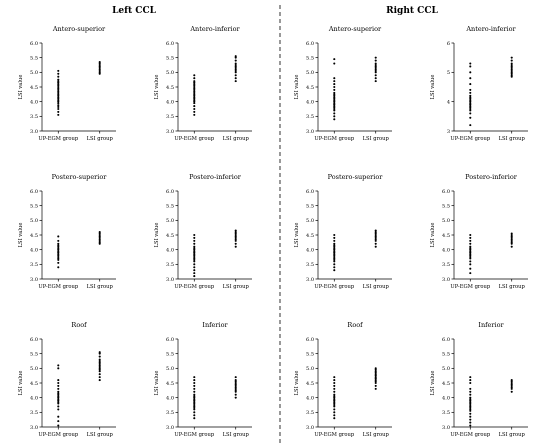 Image resolution: width=550 pixels, height=445 pixels. Describe the element at coordinates (79, 29) in the screenshot. I see `panel-title: Antero-superior` at that location.